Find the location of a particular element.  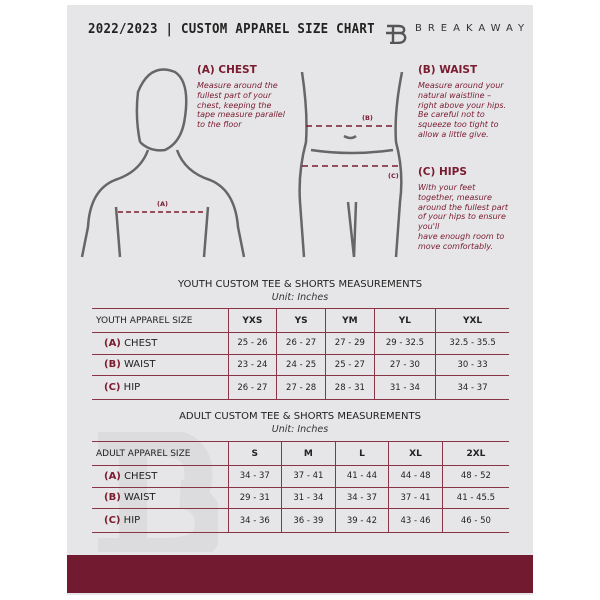

size-column-header: YXL is located at coordinates (472, 320).